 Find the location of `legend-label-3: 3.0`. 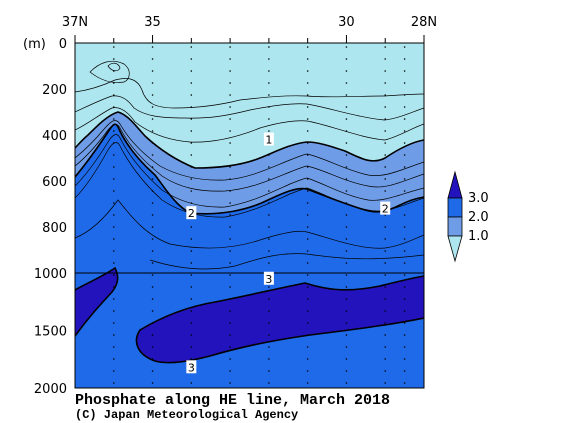

legend-label-3: 3.0 is located at coordinates (478, 198).